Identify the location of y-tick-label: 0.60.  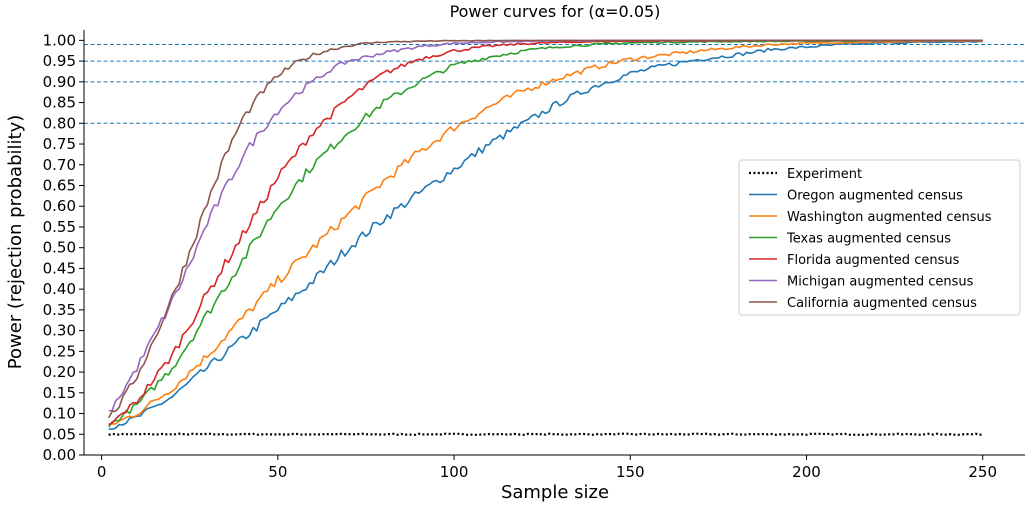
(59, 206).